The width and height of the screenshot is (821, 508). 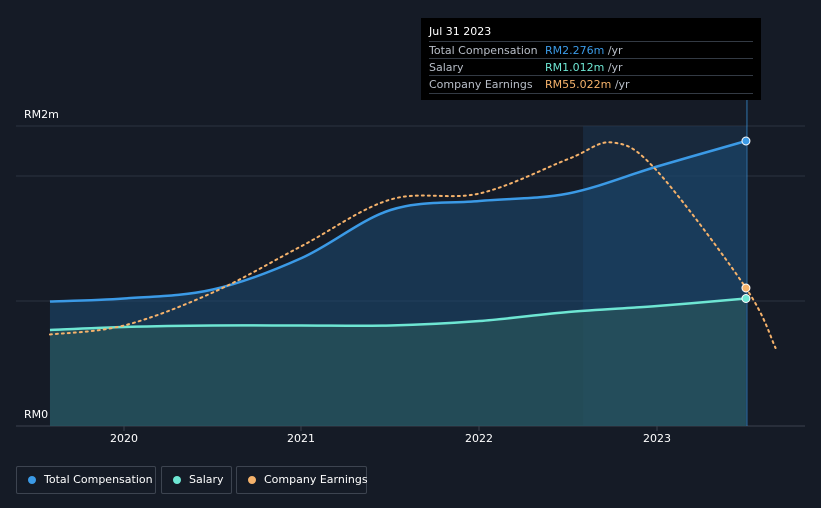 What do you see at coordinates (584, 50) in the screenshot?
I see `tooltip-value: RM2.276m /yr` at bounding box center [584, 50].